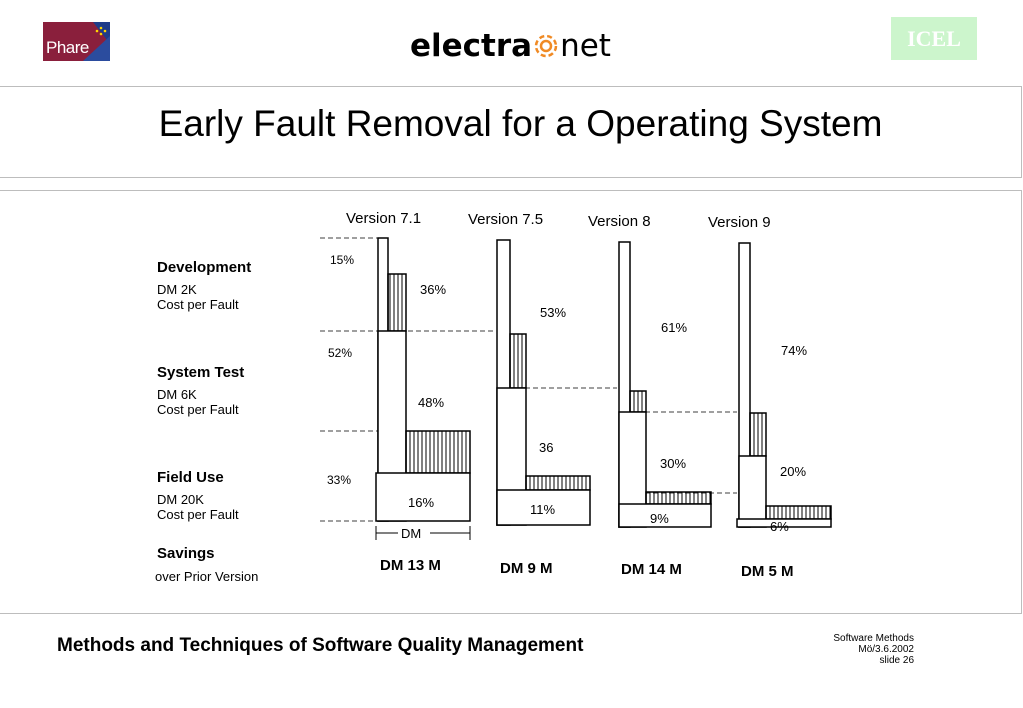 The width and height of the screenshot is (1023, 708). I want to click on electra-logo-text: electra, so click(471, 46).